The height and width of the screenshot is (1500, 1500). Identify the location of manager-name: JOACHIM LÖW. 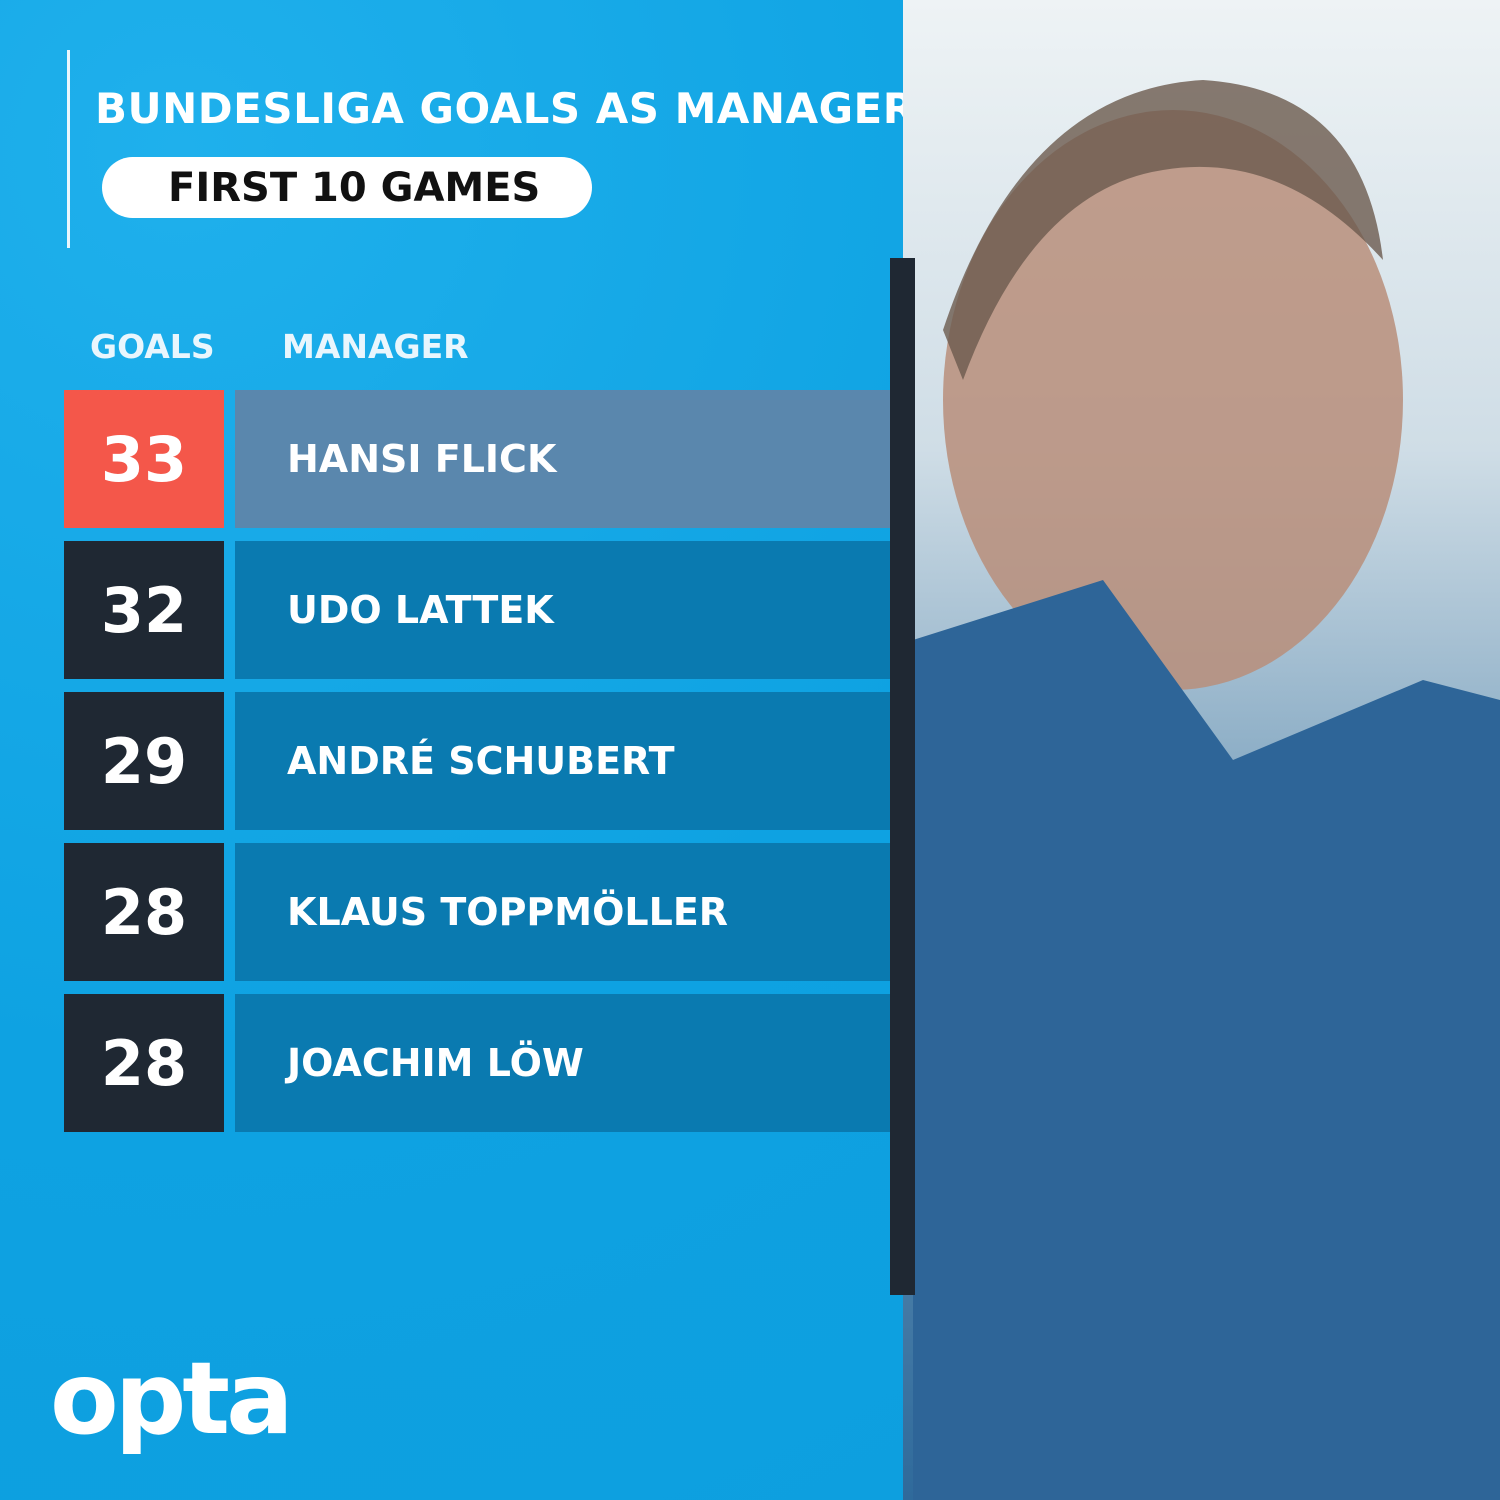
(562, 1063).